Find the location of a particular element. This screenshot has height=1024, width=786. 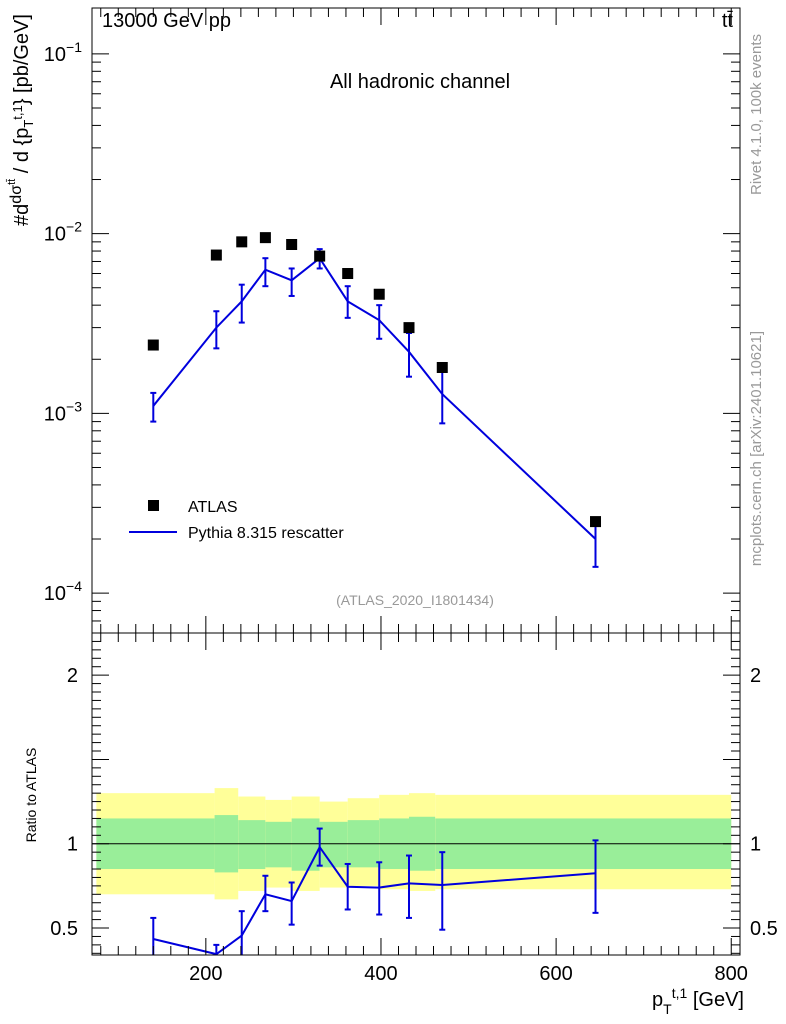

main-y-tick-label: 10⁻¹ is located at coordinates (63, 52).